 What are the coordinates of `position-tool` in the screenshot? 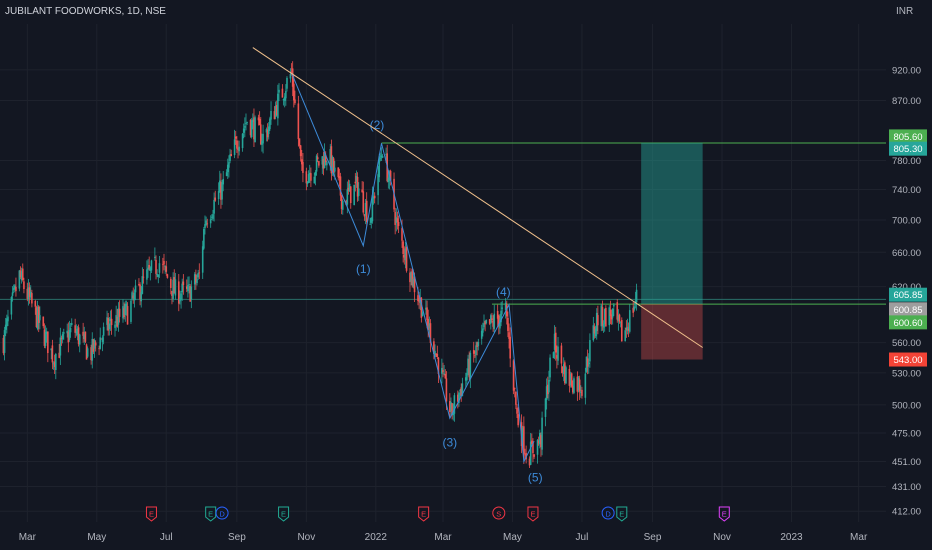 It's located at (672, 251).